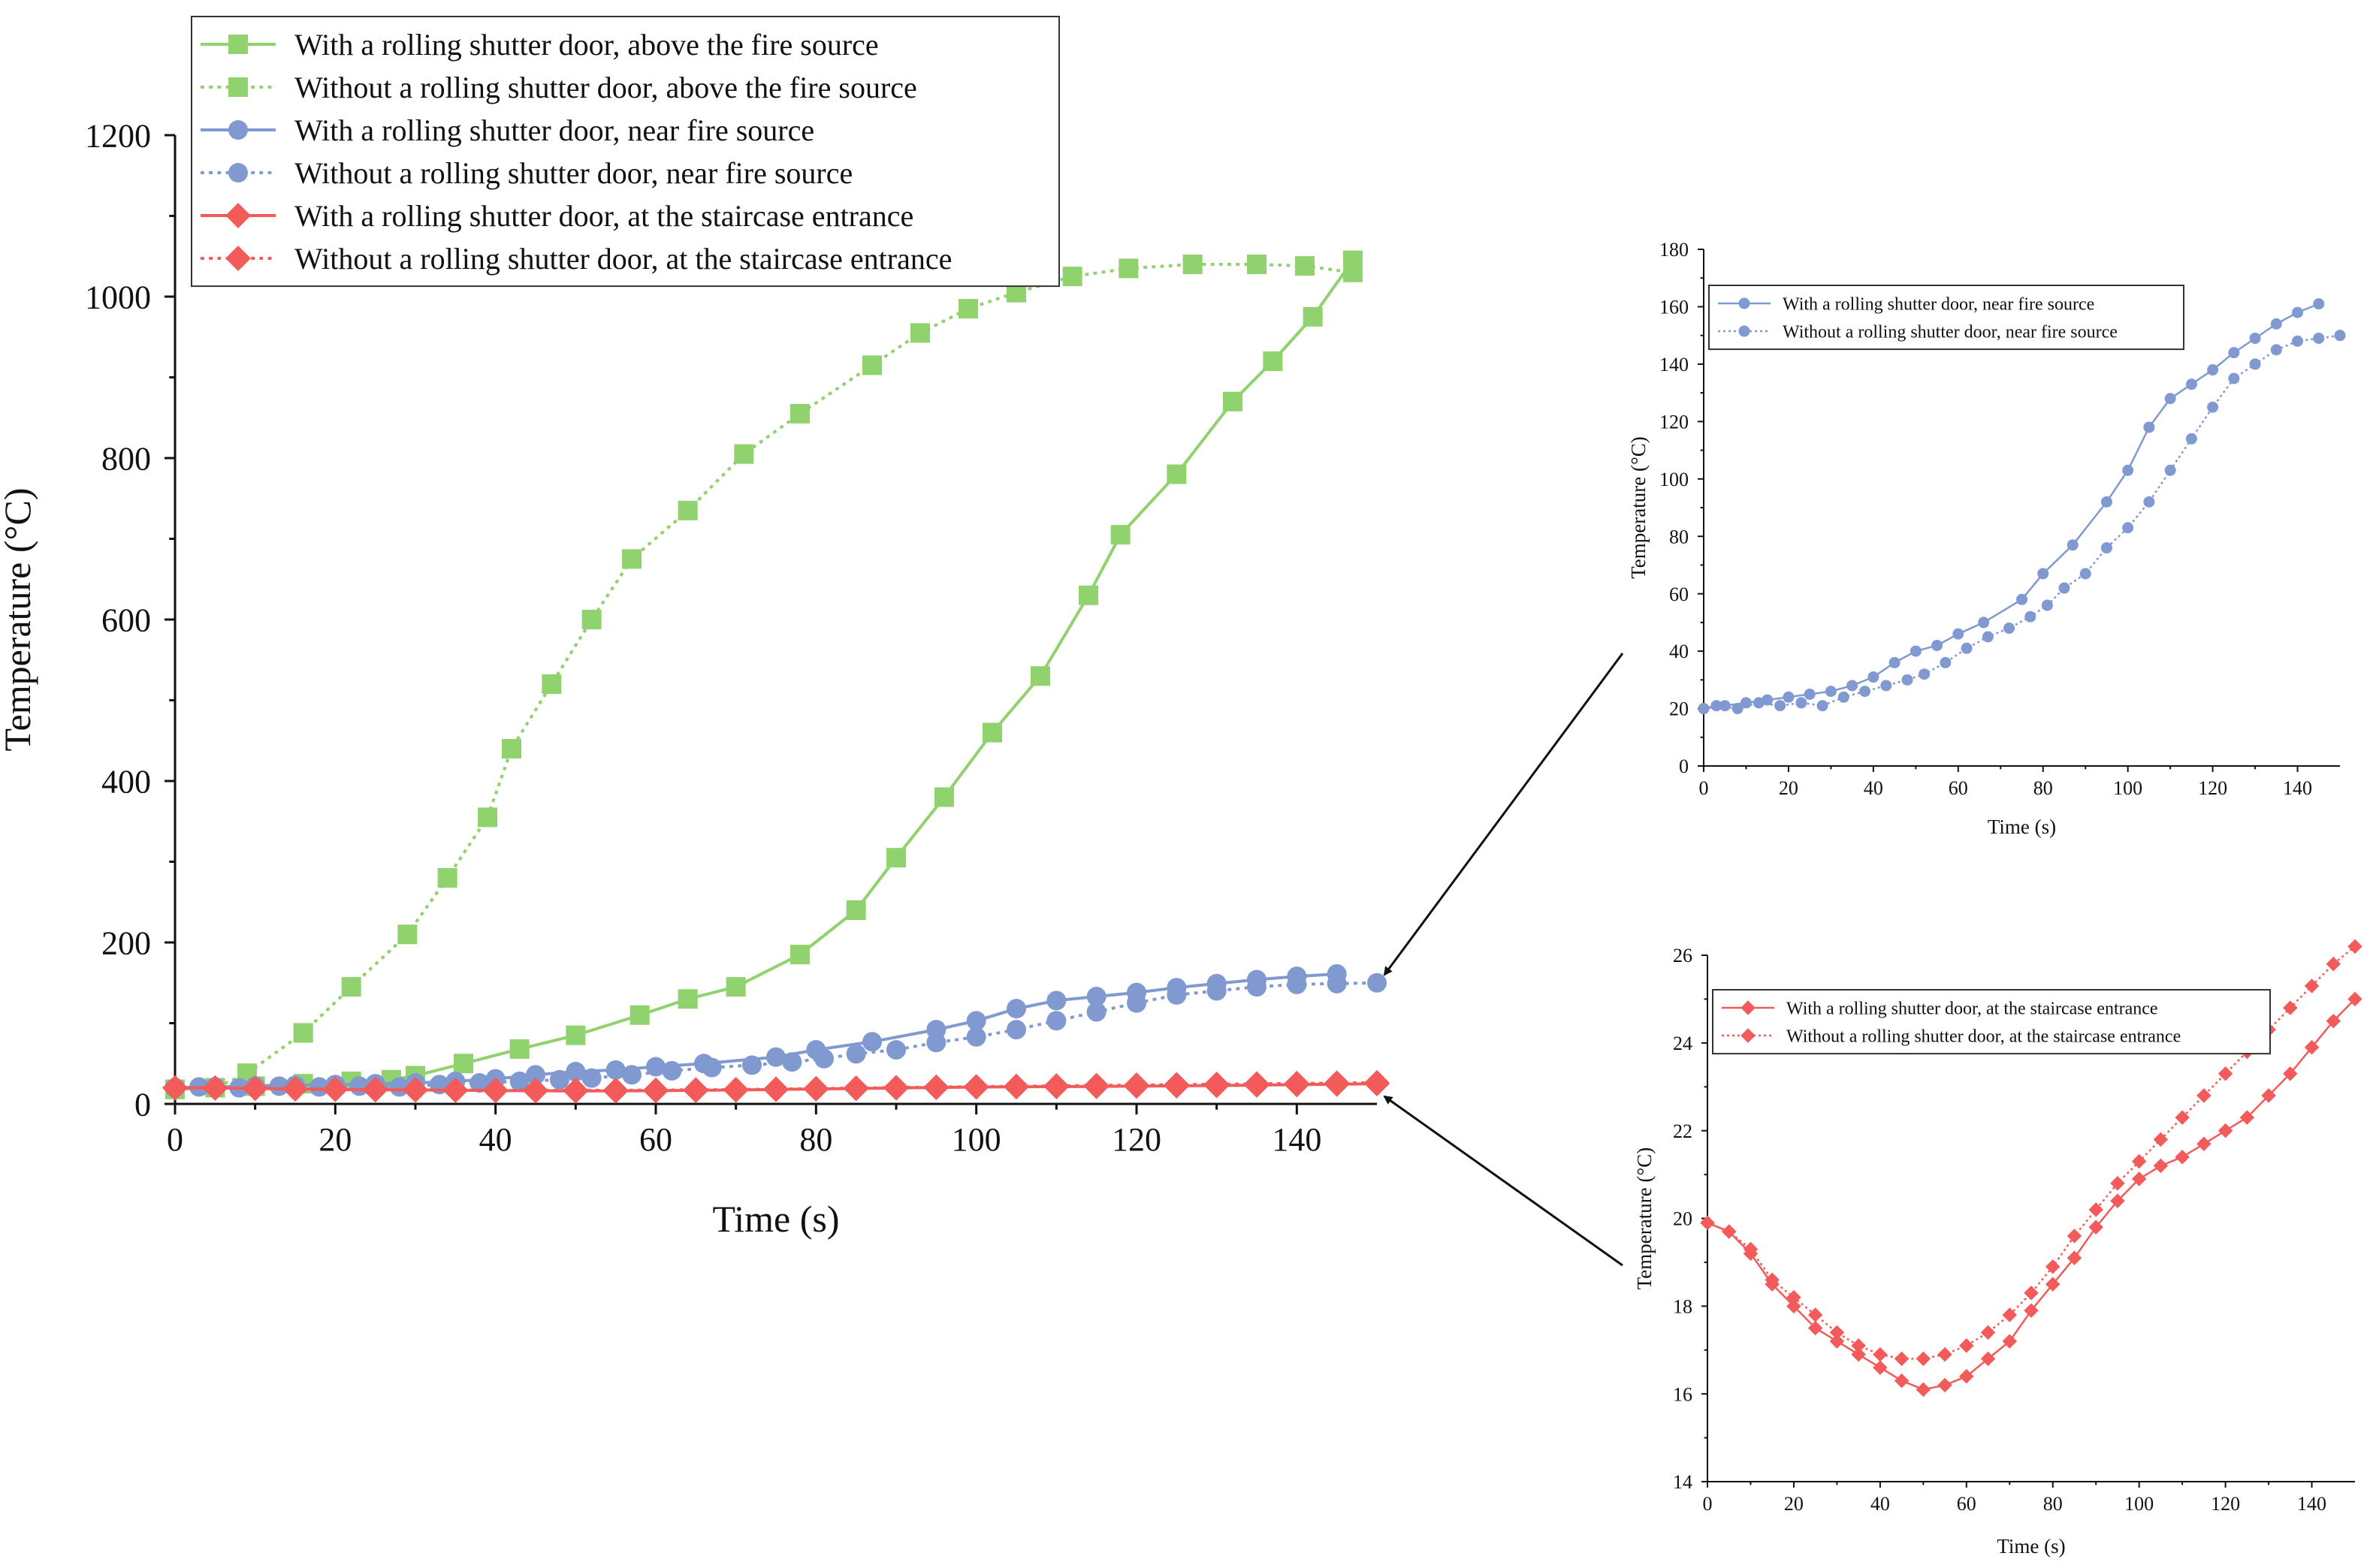  Describe the element at coordinates (1503, 815) in the screenshot. I see `pointer-arrow-near-fire-source` at that location.